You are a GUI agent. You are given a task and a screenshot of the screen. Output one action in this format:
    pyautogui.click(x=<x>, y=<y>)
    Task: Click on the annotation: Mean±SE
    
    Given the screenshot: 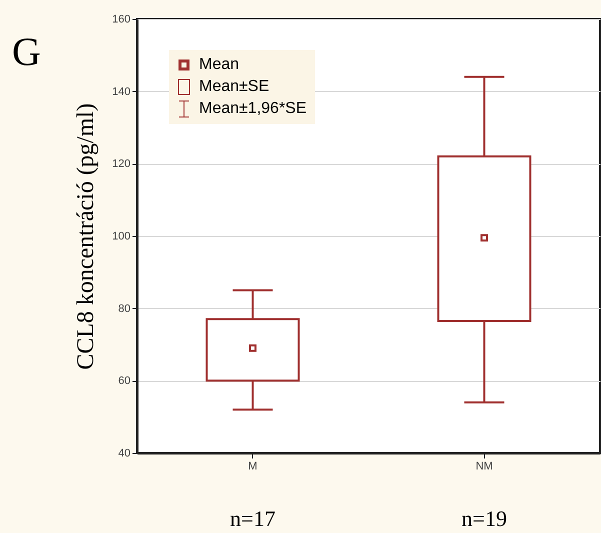 What is the action you would take?
    pyautogui.click(x=234, y=87)
    